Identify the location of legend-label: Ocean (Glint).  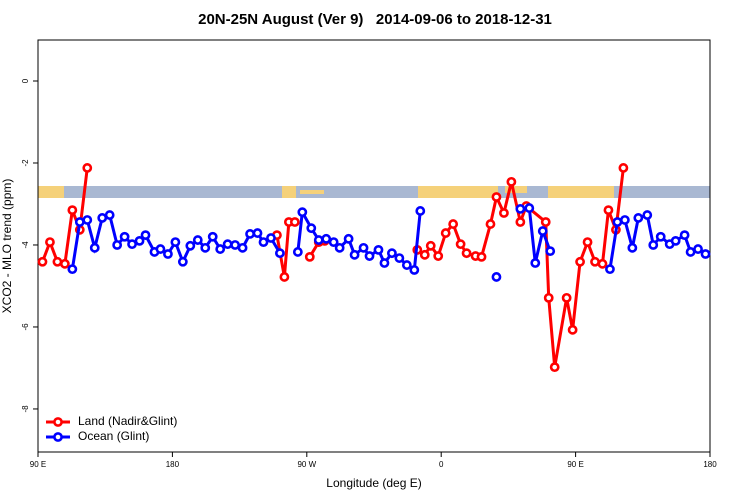
(113, 436).